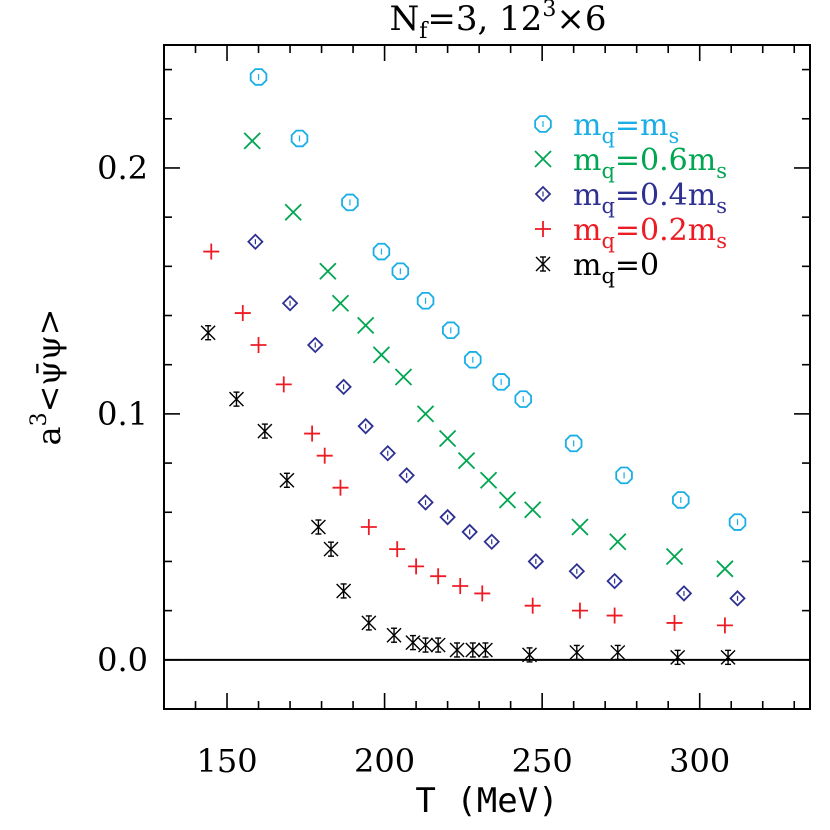  I want to click on y-tick-label: 0.1, so click(122, 414).